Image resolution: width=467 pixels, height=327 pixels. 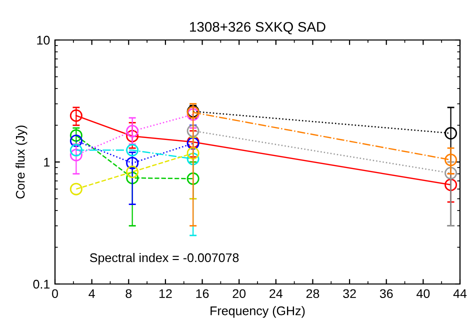 What do you see at coordinates (41, 284) in the screenshot?
I see `y-tick-label: 0.1` at bounding box center [41, 284].